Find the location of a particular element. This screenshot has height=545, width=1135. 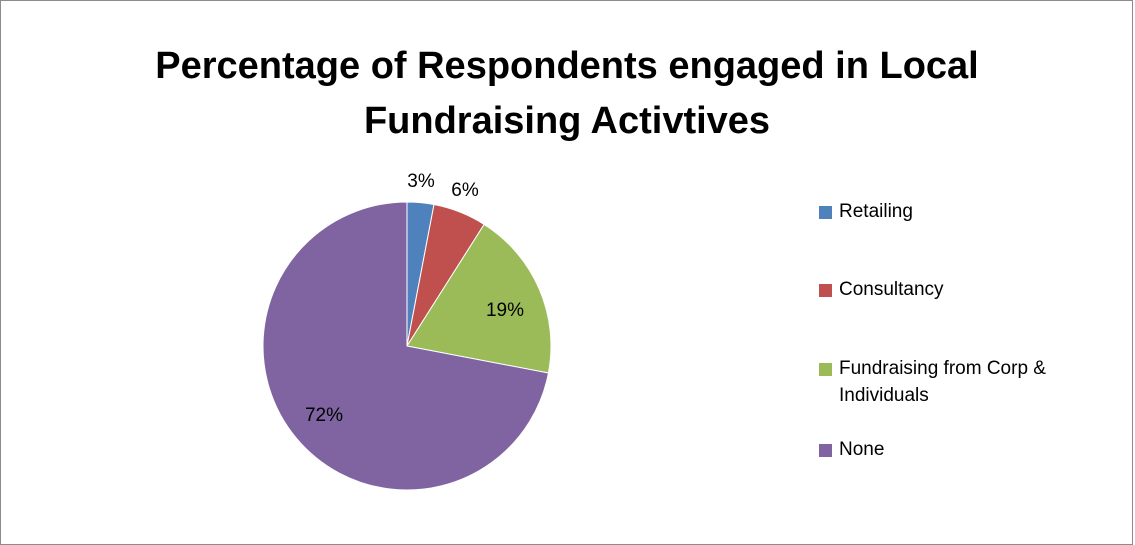

legend-swatch-consultancy is located at coordinates (825, 290).